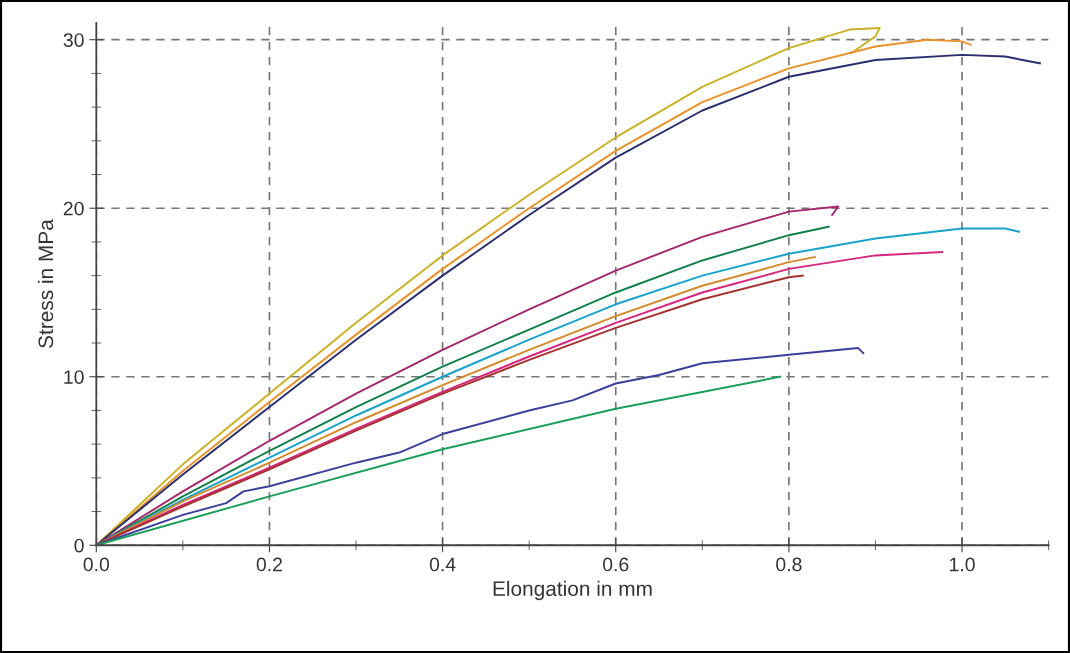 Image resolution: width=1070 pixels, height=653 pixels. What do you see at coordinates (79, 545) in the screenshot?
I see `y-tick-label: 0` at bounding box center [79, 545].